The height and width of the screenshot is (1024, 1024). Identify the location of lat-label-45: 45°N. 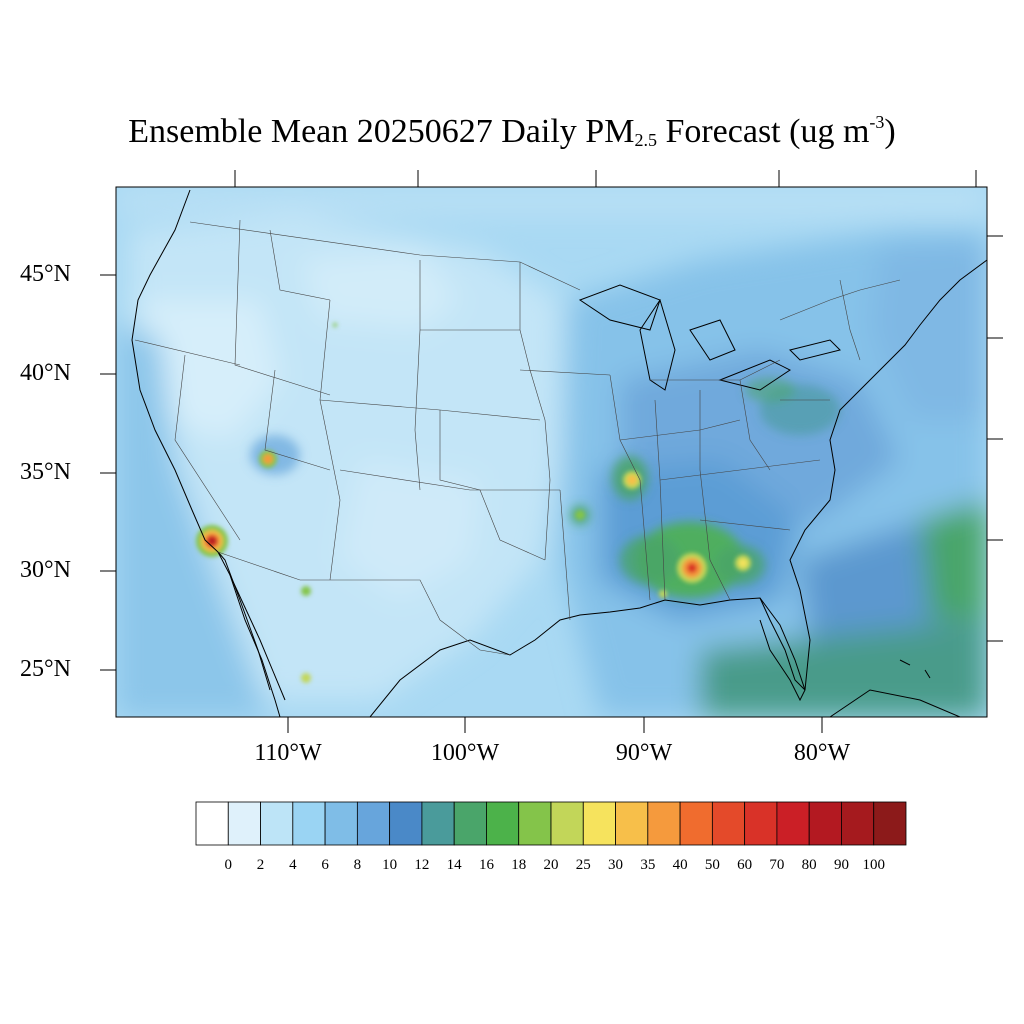
(45, 274).